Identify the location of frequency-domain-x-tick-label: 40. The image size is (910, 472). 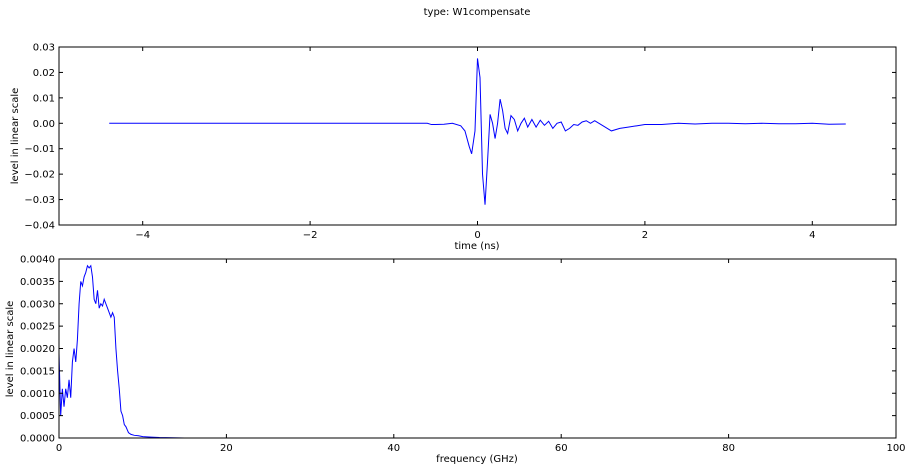
(393, 448).